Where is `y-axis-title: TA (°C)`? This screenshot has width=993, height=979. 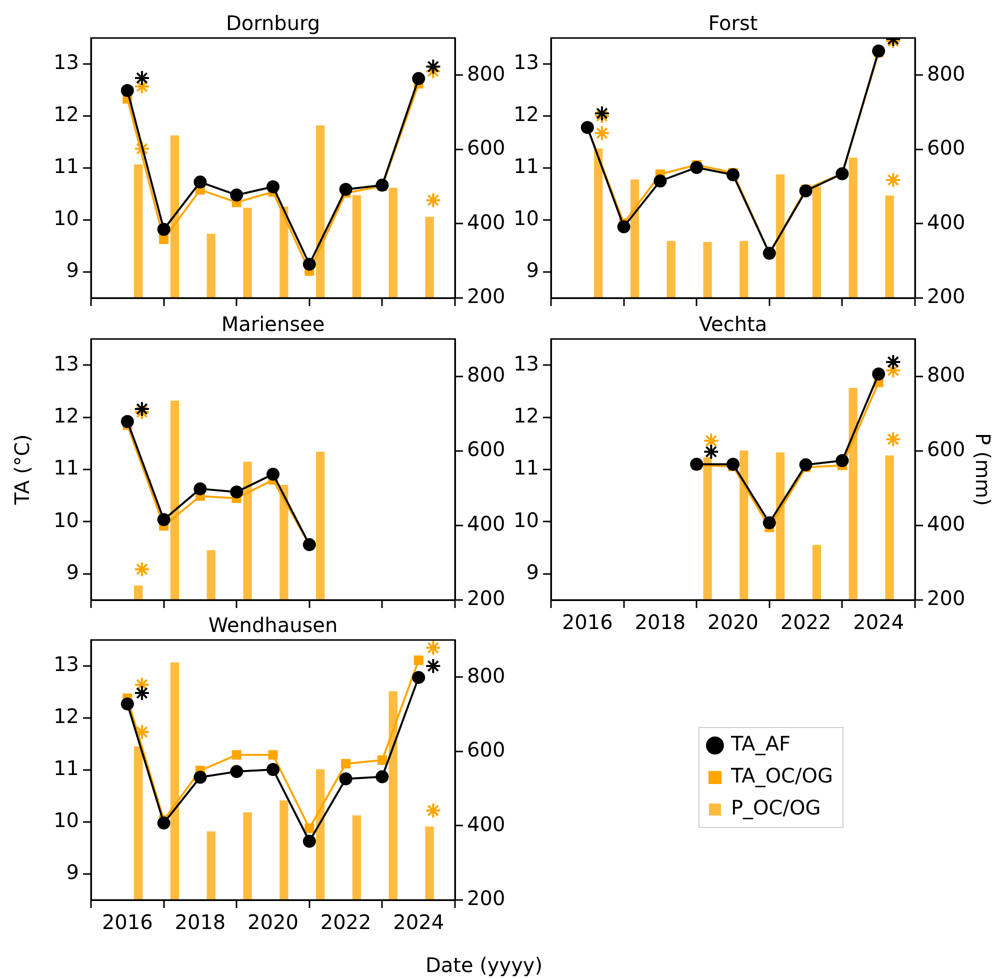 y-axis-title: TA (°C) is located at coordinates (22, 470).